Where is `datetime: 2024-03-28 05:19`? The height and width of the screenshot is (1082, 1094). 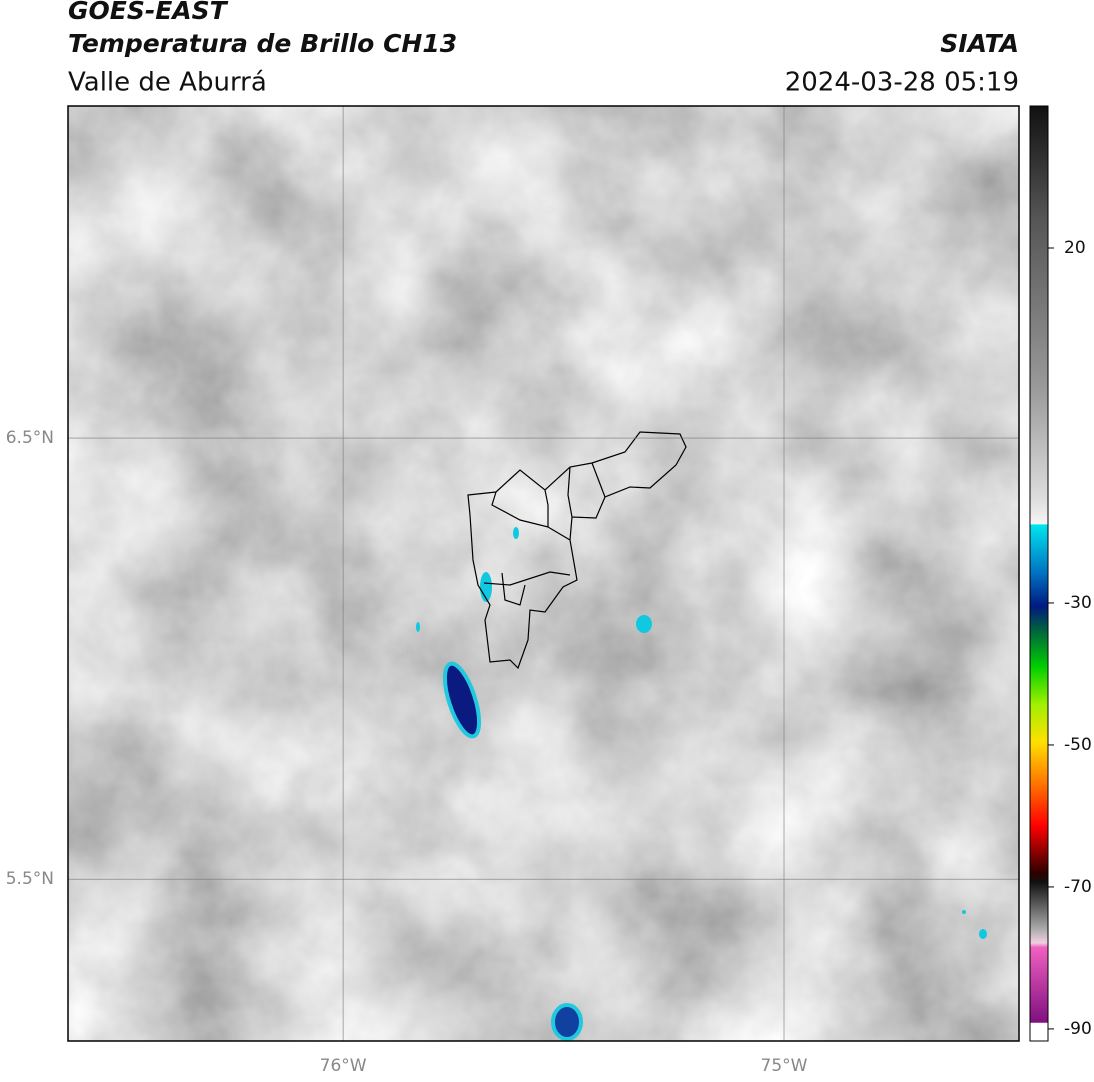
datetime: 2024-03-28 05:19 is located at coordinates (902, 83).